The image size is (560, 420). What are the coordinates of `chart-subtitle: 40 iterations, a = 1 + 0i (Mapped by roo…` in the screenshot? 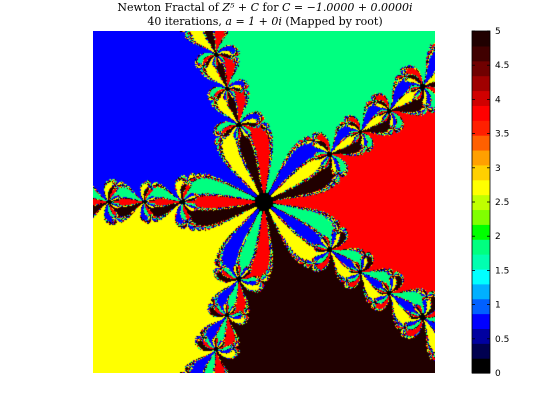 It's located at (265, 21).